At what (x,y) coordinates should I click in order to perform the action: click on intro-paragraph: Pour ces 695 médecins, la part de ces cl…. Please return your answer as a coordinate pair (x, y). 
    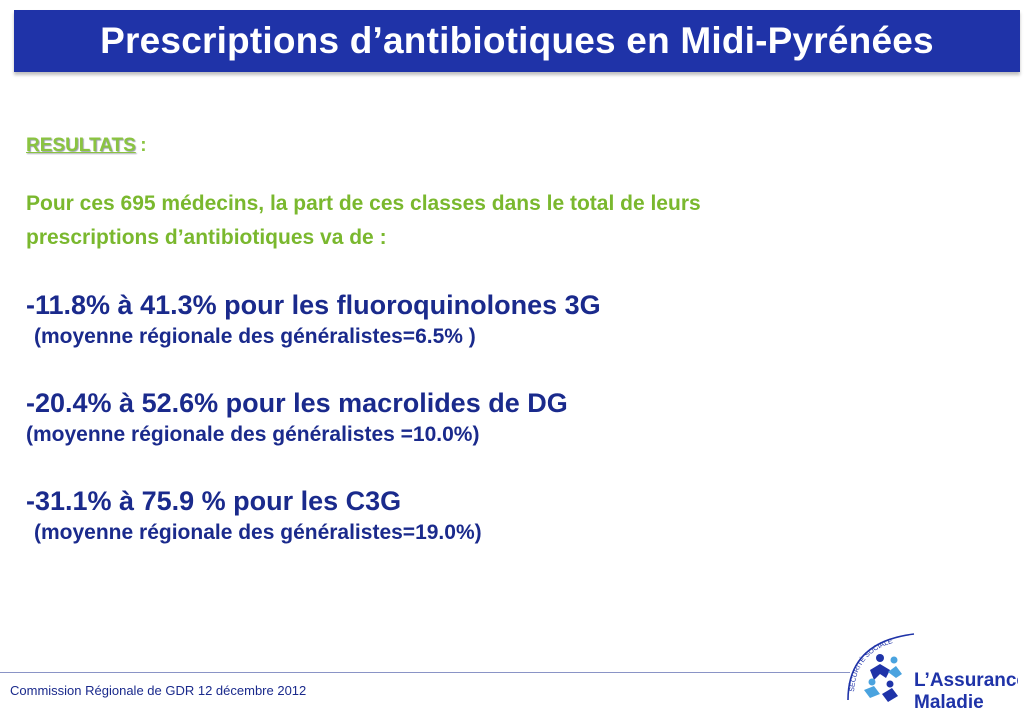
    Looking at the image, I should click on (513, 221).